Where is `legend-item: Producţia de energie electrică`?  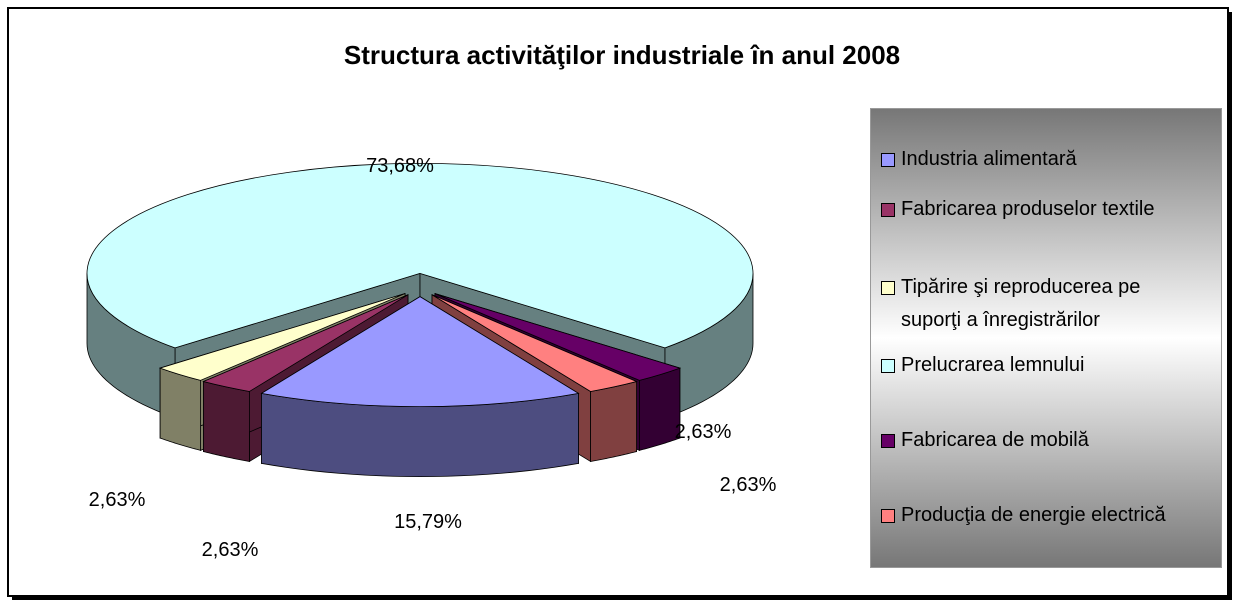
legend-item: Producţia de energie electrică is located at coordinates (1041, 515).